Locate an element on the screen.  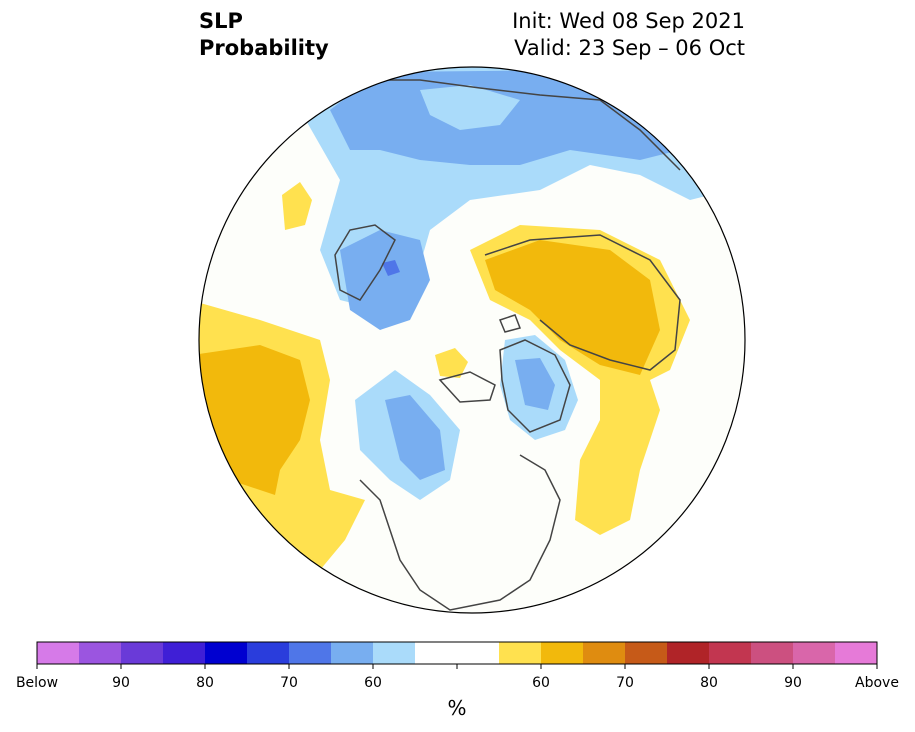
variable-label: SLP is located at coordinates (221, 21).